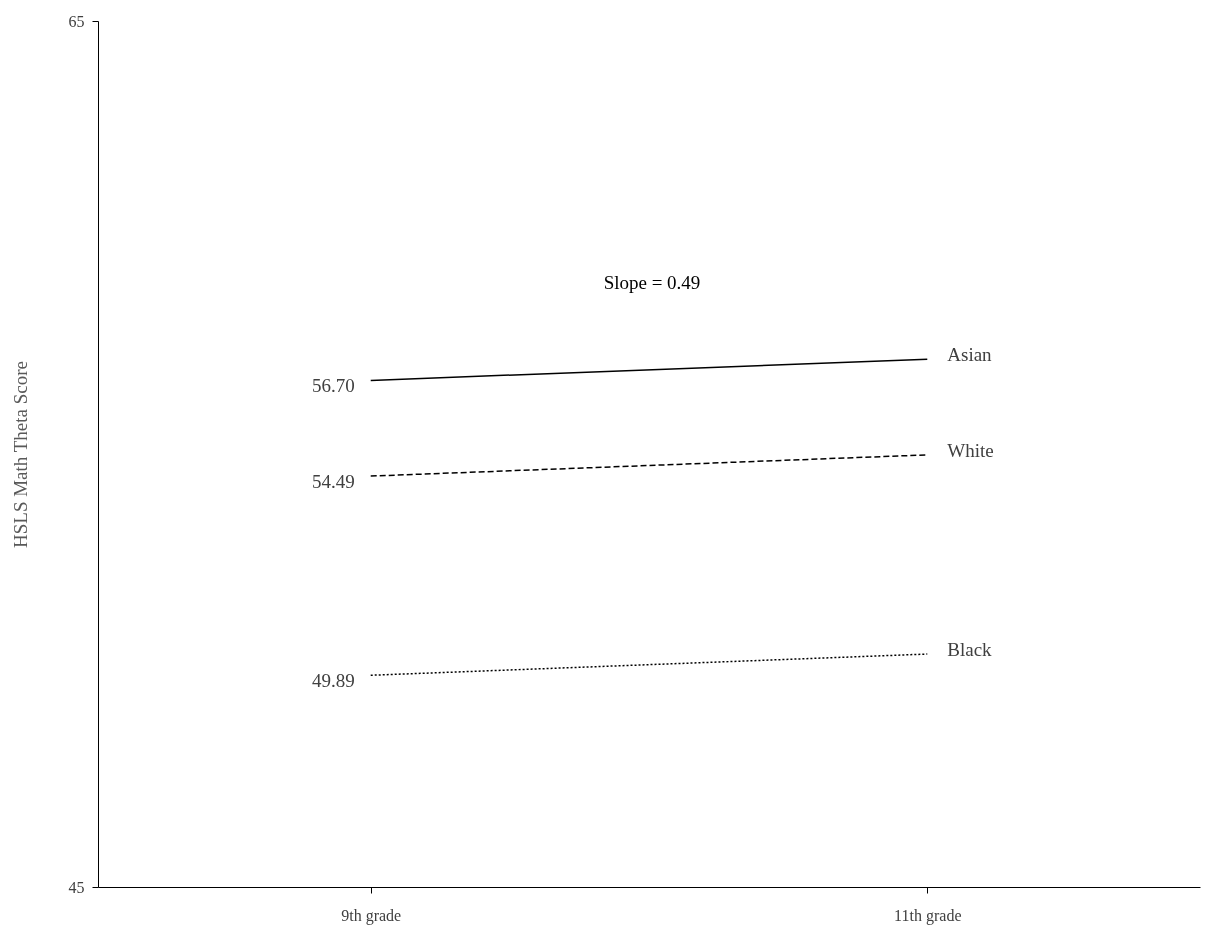  Describe the element at coordinates (333, 386) in the screenshot. I see `data-label: 56.70` at that location.